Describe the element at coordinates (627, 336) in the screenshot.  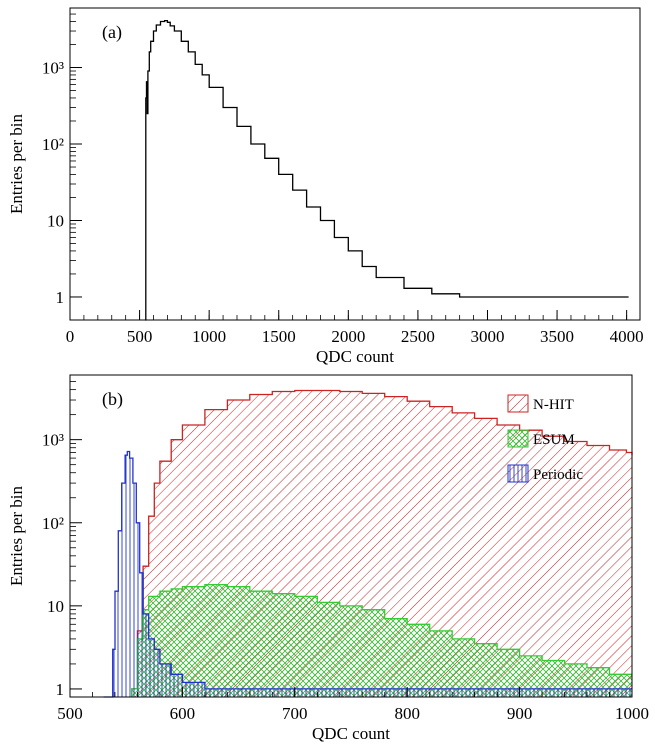
I see `x-tick-label: 4000` at that location.